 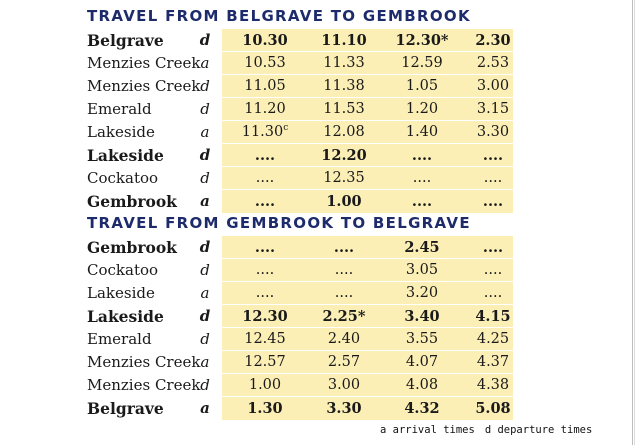 I want to click on time-value: 2.53, so click(x=493, y=63).